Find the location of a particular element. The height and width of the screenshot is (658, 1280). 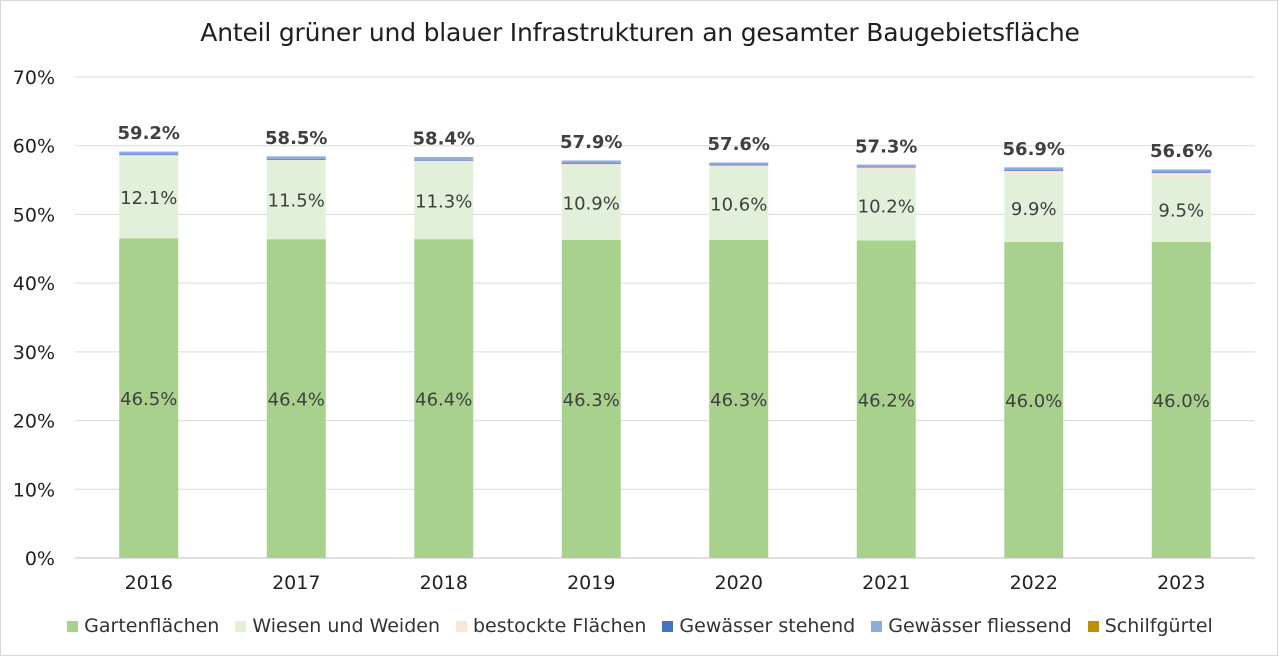

data-label: 46.5% is located at coordinates (148, 399).